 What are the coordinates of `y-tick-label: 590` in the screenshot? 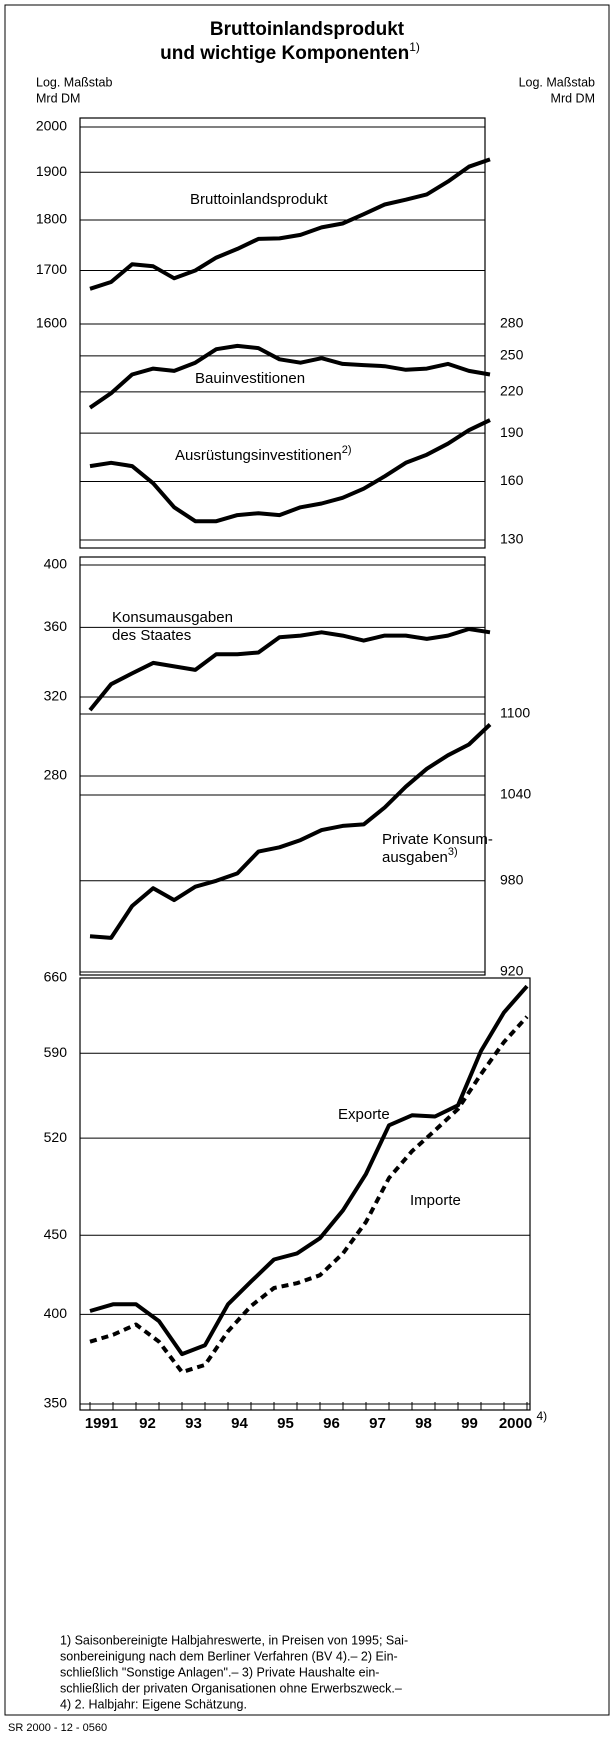 It's located at (56, 1052).